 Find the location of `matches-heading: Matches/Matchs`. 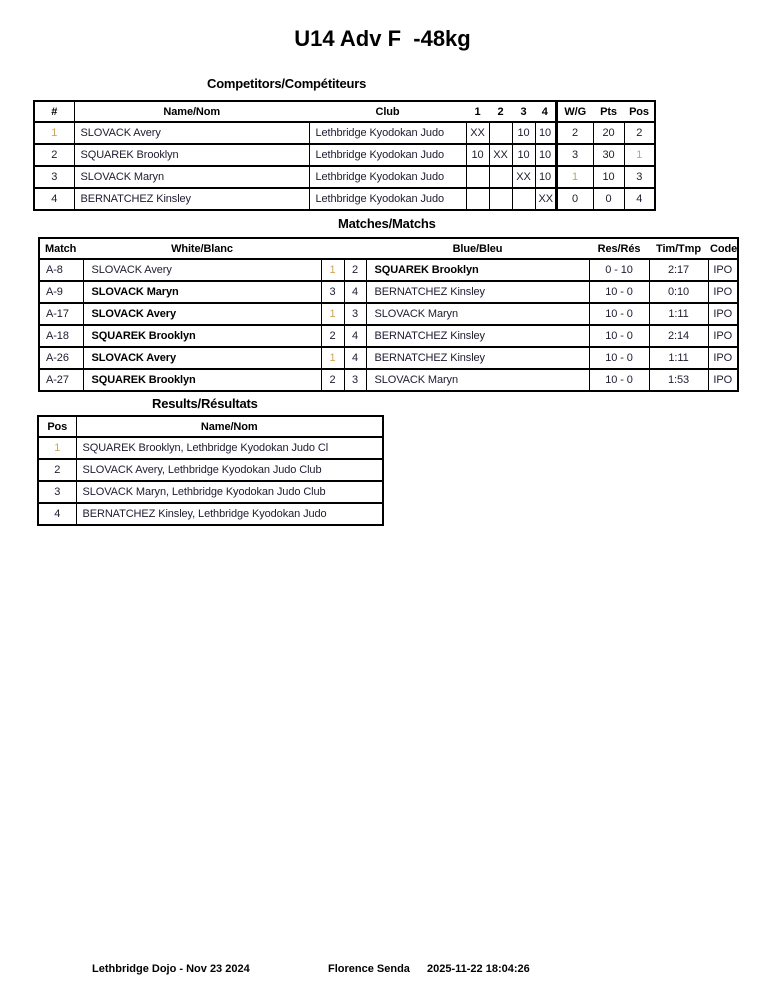

matches-heading: Matches/Matchs is located at coordinates (387, 223).